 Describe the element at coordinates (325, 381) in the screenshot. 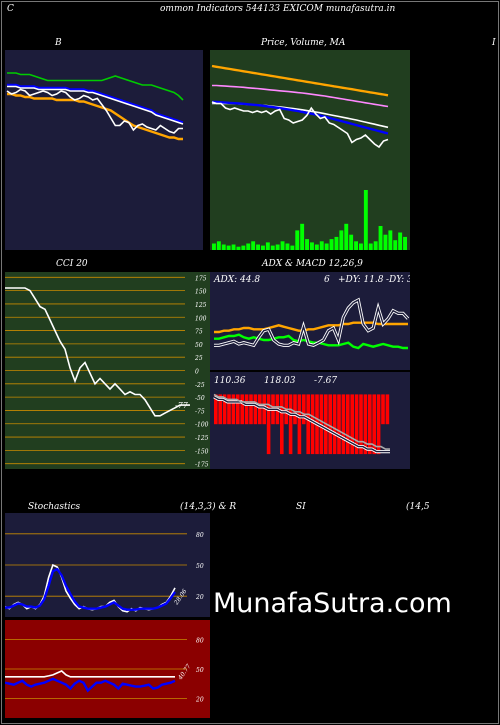

I see `macd-hist-value: -7.67` at that location.